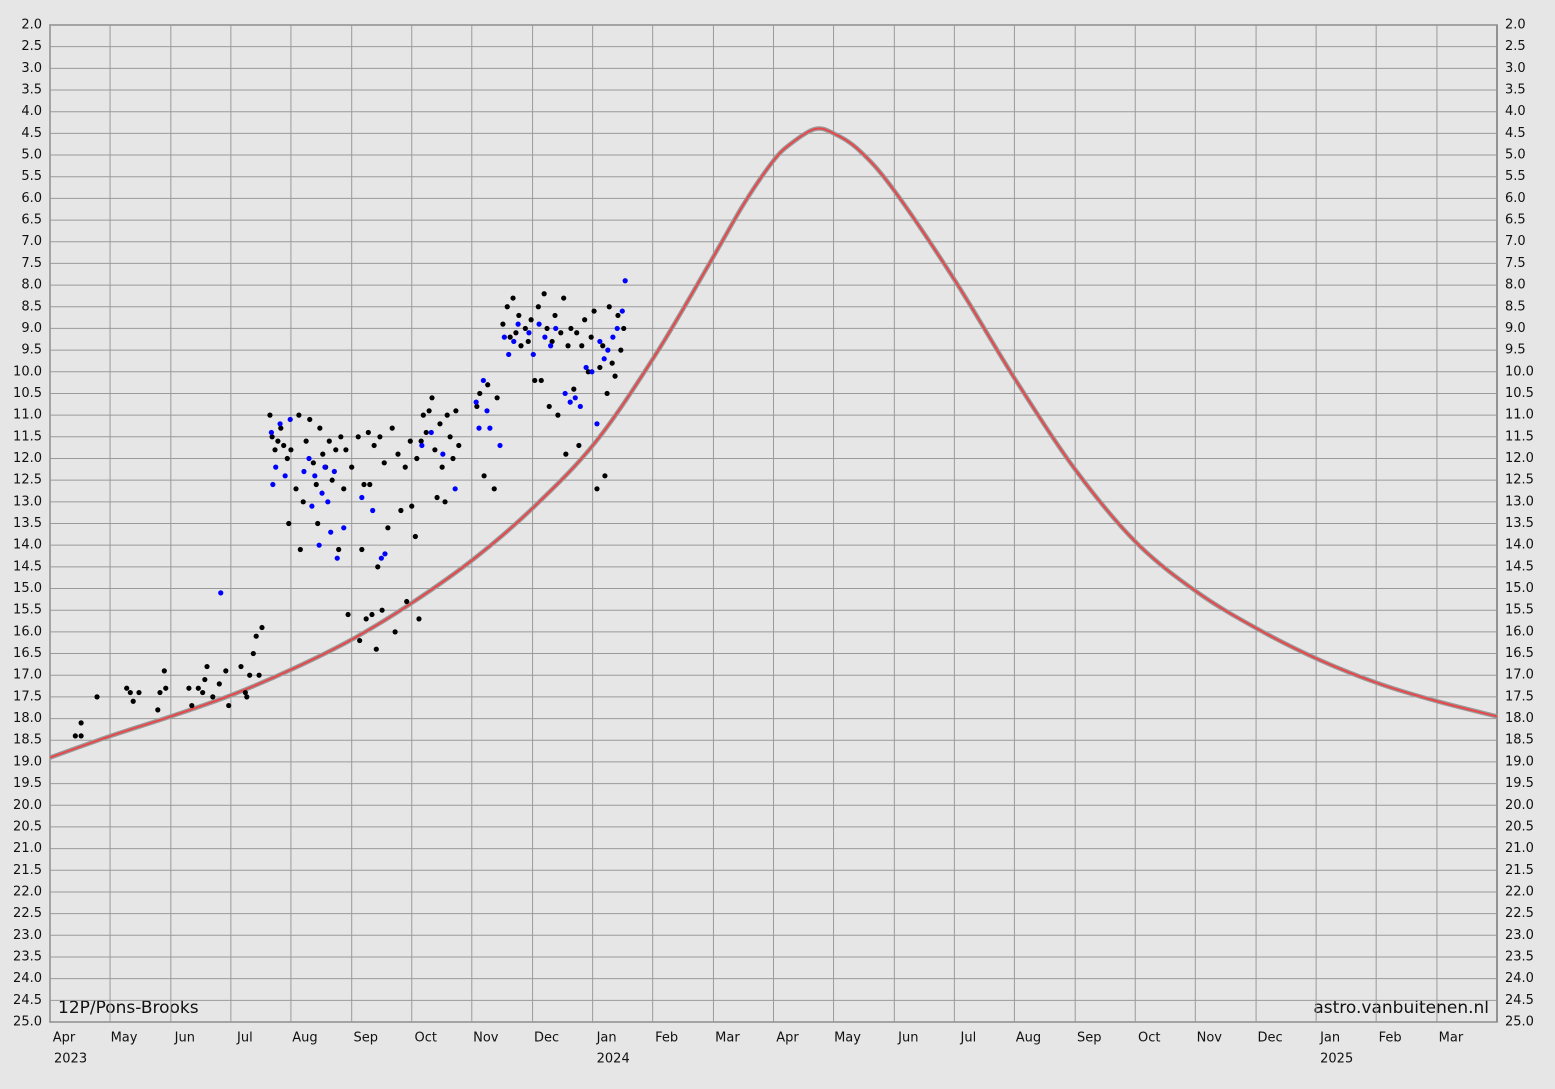 Image resolution: width=1555 pixels, height=1089 pixels. What do you see at coordinates (727, 1038) in the screenshot?
I see `x-tick-label: Mar` at bounding box center [727, 1038].